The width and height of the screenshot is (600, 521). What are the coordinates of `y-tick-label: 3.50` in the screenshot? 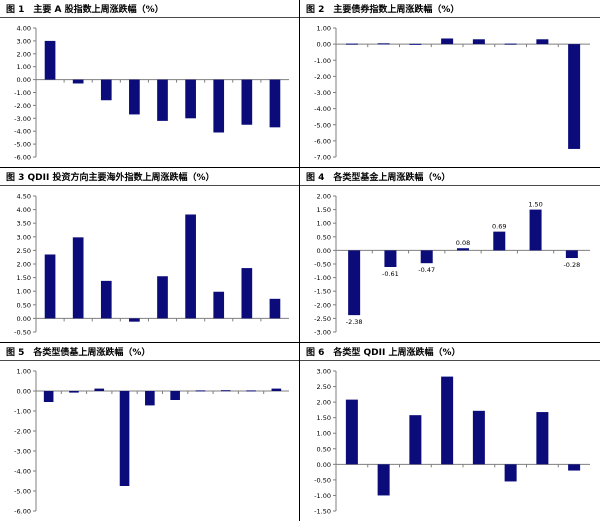 It's located at (24, 224).